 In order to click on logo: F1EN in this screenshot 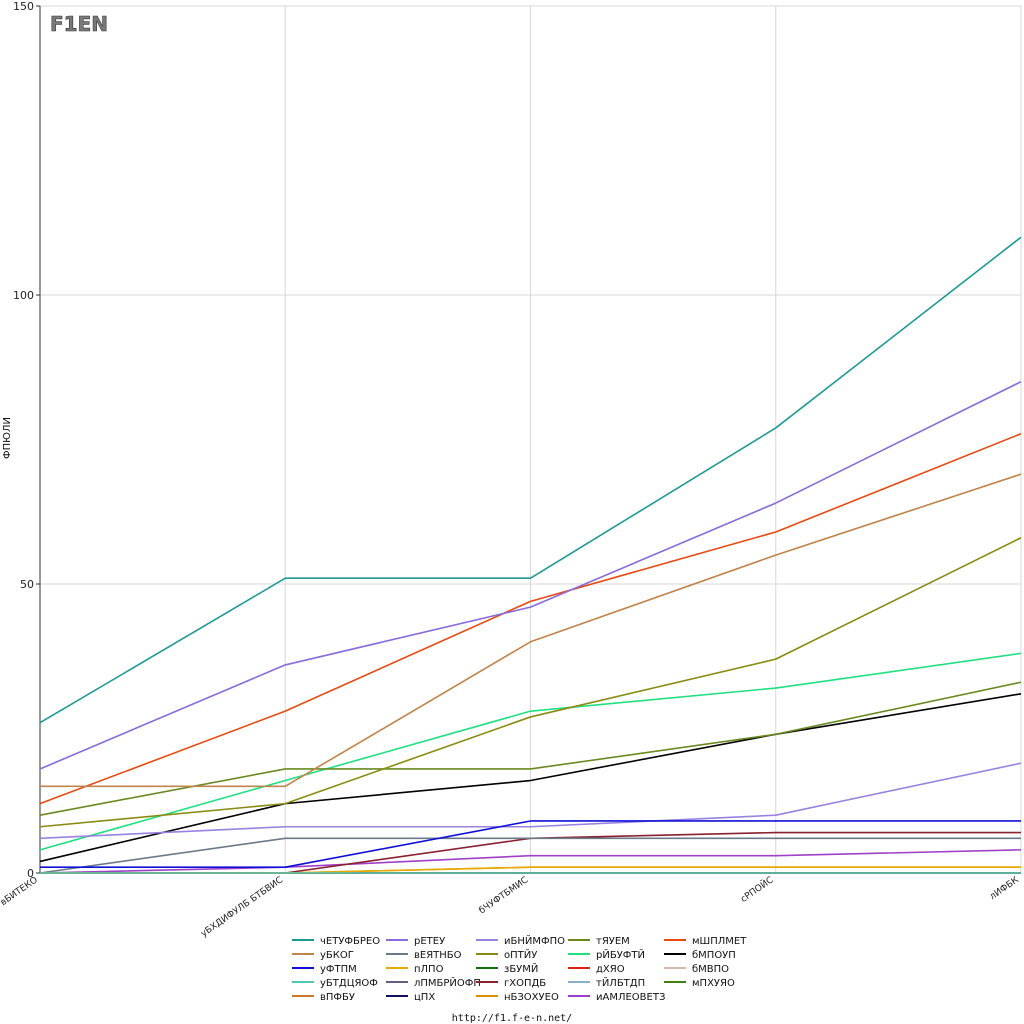, I will do `click(78, 23)`.